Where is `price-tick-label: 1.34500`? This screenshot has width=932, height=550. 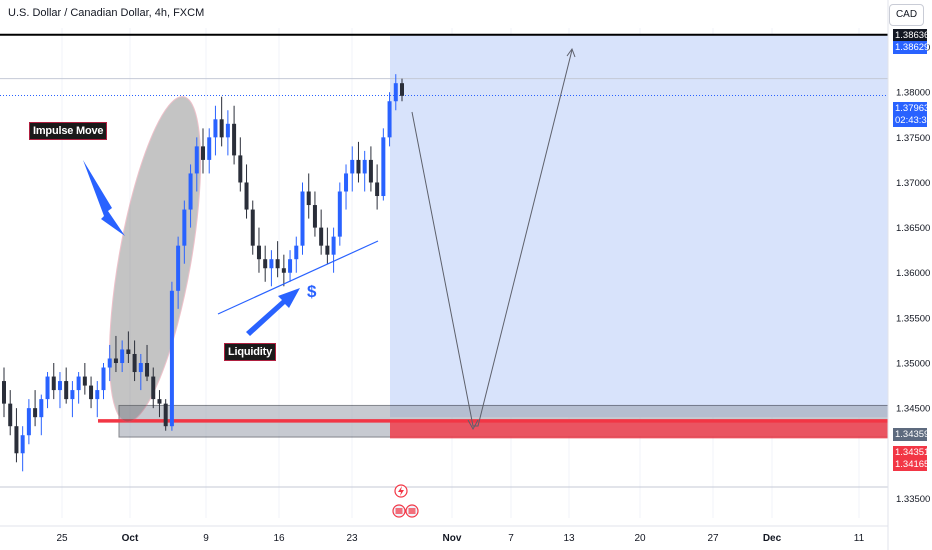
price-tick-label: 1.34500 is located at coordinates (913, 409).